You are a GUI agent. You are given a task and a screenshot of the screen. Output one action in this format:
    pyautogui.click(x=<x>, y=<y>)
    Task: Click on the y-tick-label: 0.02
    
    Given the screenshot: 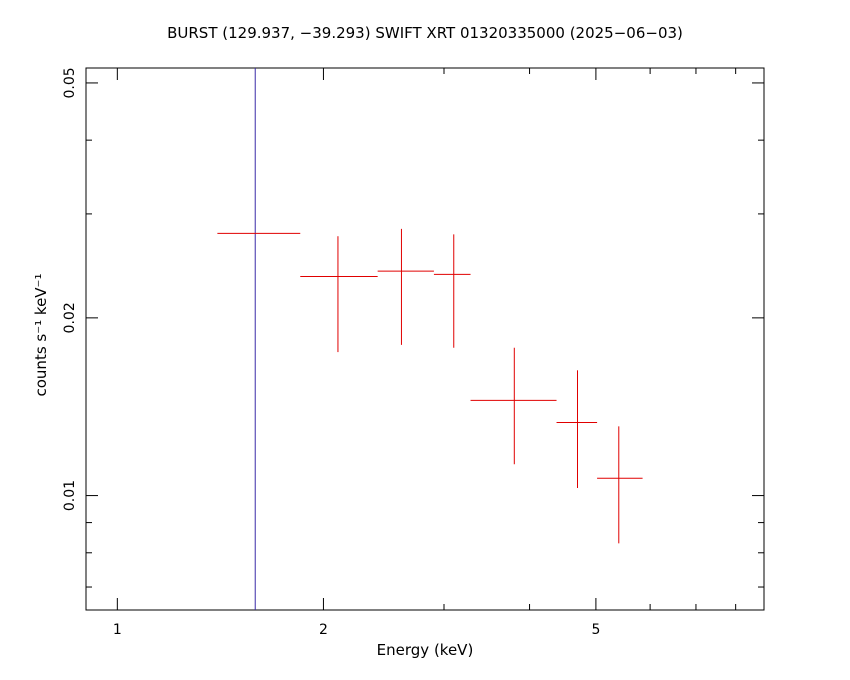 What is the action you would take?
    pyautogui.click(x=70, y=317)
    